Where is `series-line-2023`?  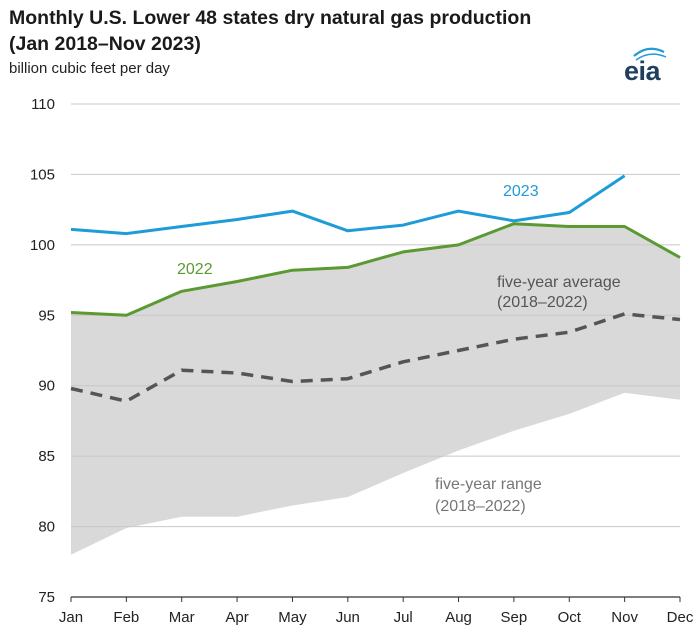
series-line-2023 is located at coordinates (348, 205).